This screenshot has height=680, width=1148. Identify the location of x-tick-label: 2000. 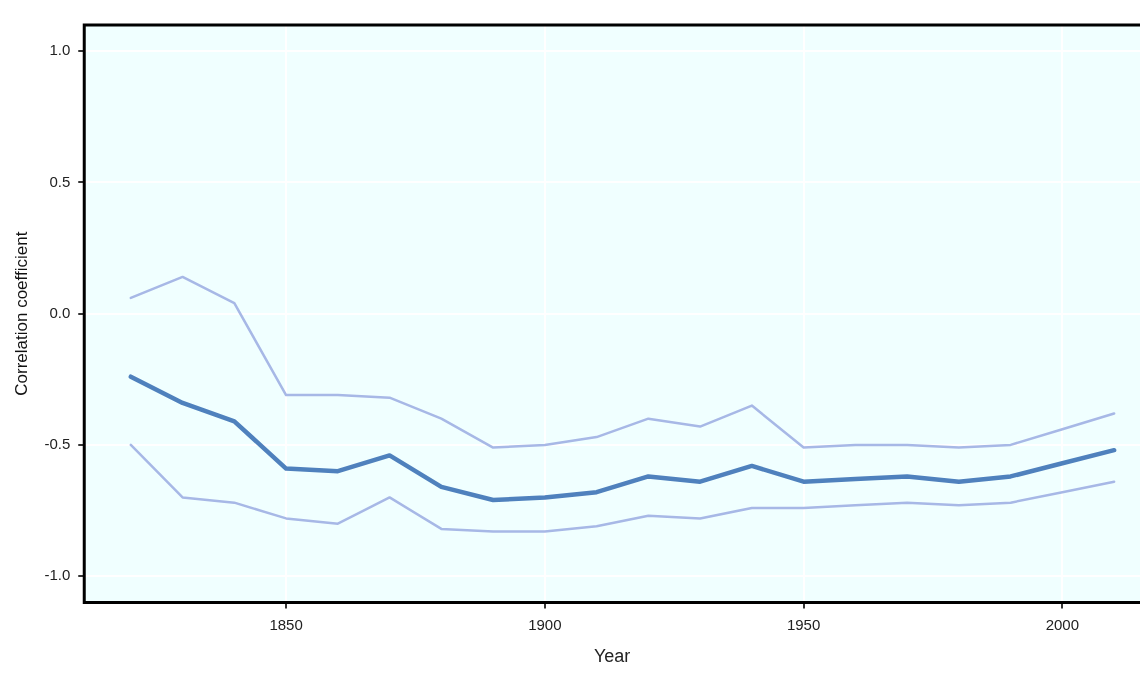
(1062, 624).